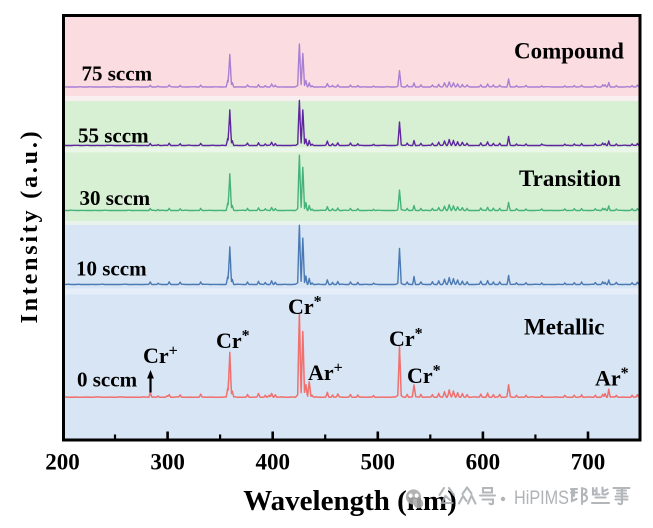 This screenshot has width=653, height=528. Describe the element at coordinates (541, 498) in the screenshot. I see `svg-text: HiPIMS` at that location.